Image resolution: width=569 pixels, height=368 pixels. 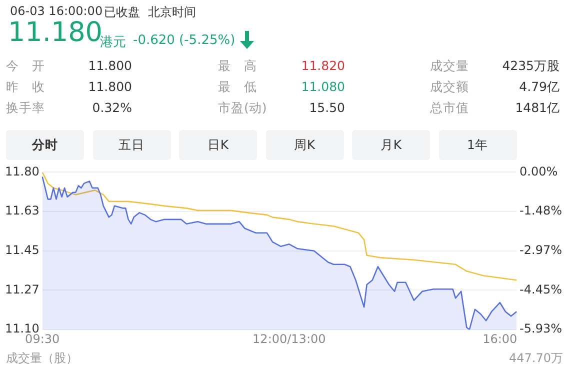 What do you see at coordinates (25, 87) in the screenshot?
I see `text: 昨 收` at bounding box center [25, 87].